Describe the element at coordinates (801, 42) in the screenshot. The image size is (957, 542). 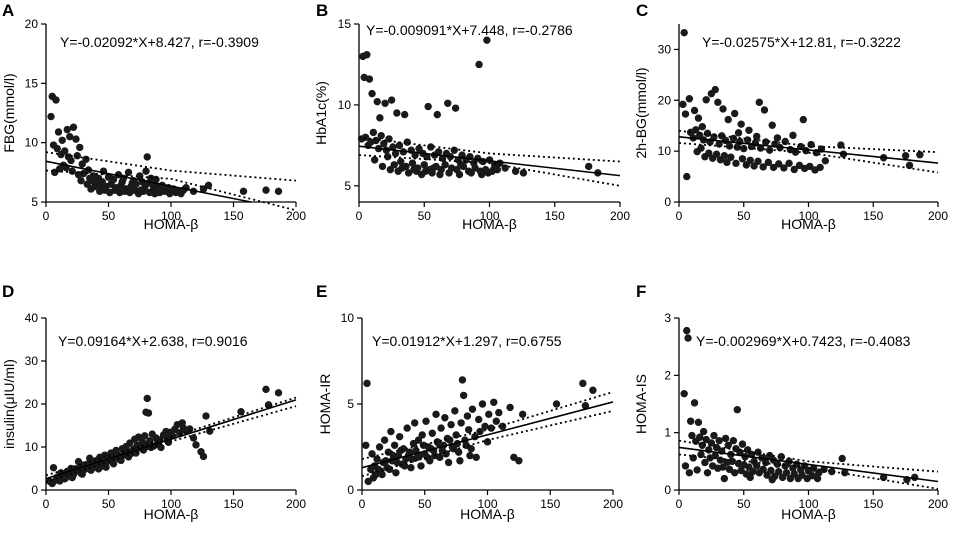
I see `equation-label: Y=-0.02575*X+12.81, r=-0.3222` at that location.